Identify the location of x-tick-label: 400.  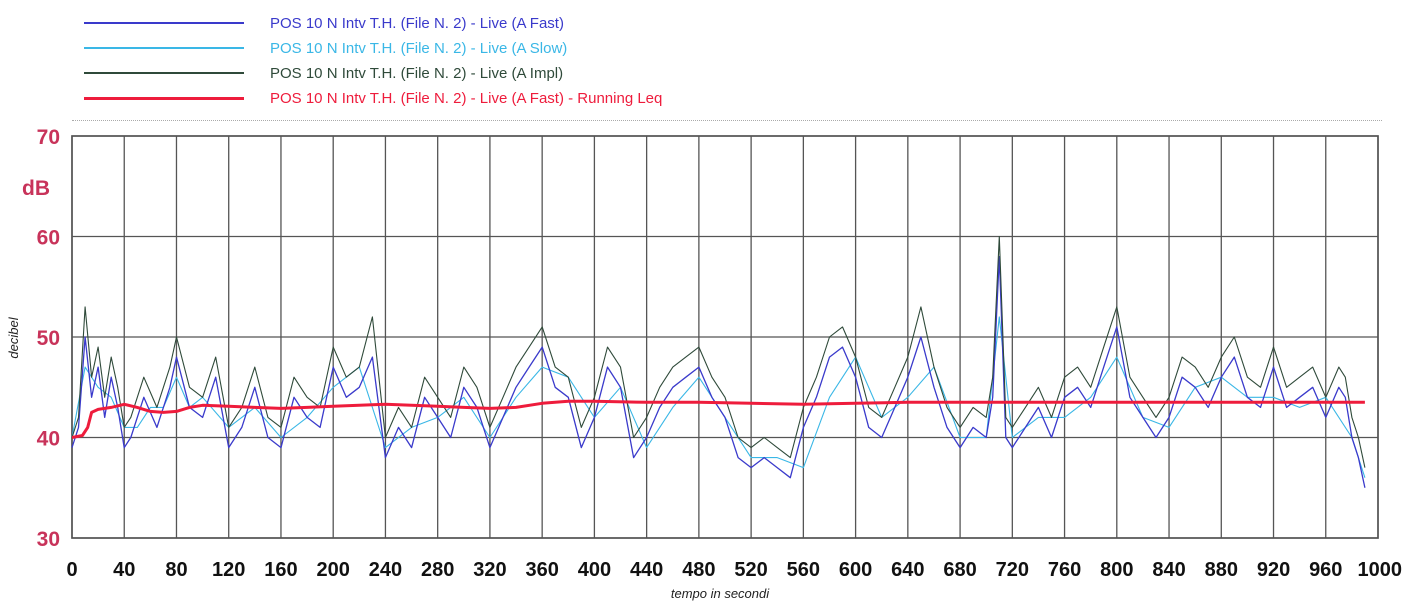
(594, 570).